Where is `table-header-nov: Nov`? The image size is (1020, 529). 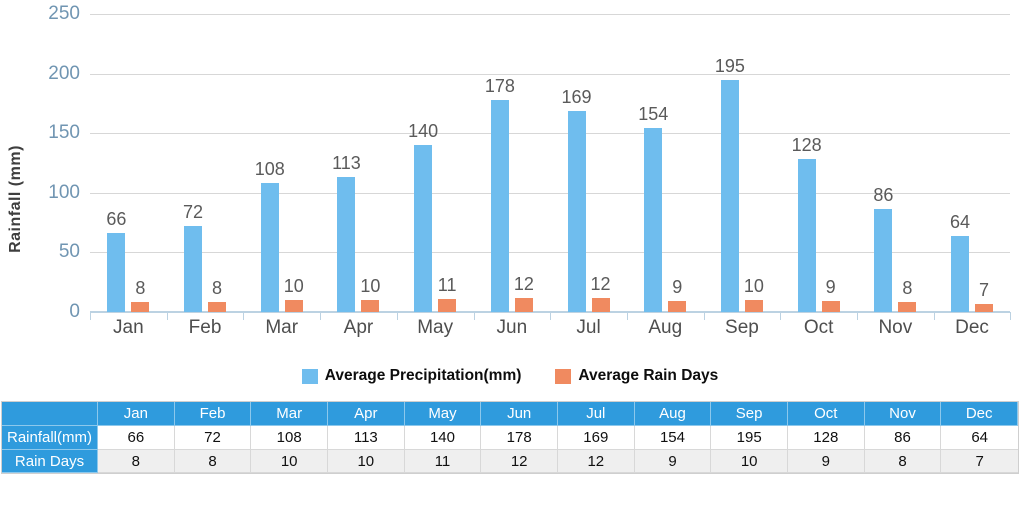
table-header-nov: Nov is located at coordinates (903, 414).